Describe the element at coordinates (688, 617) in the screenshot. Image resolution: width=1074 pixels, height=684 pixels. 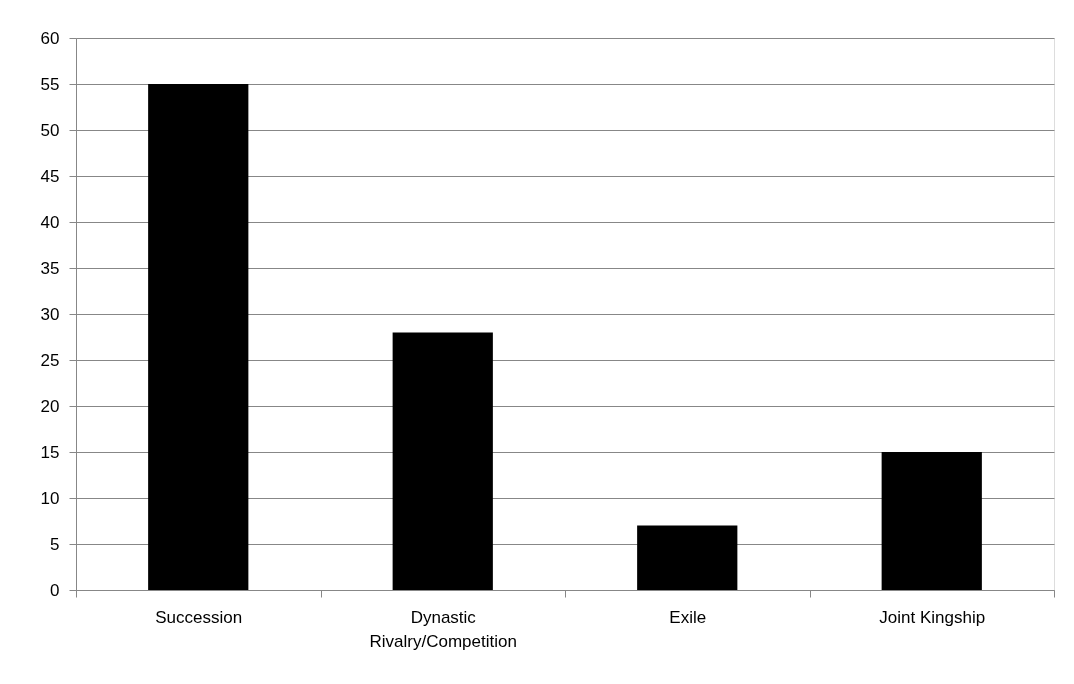
I see `x-tick-label: Exile` at that location.